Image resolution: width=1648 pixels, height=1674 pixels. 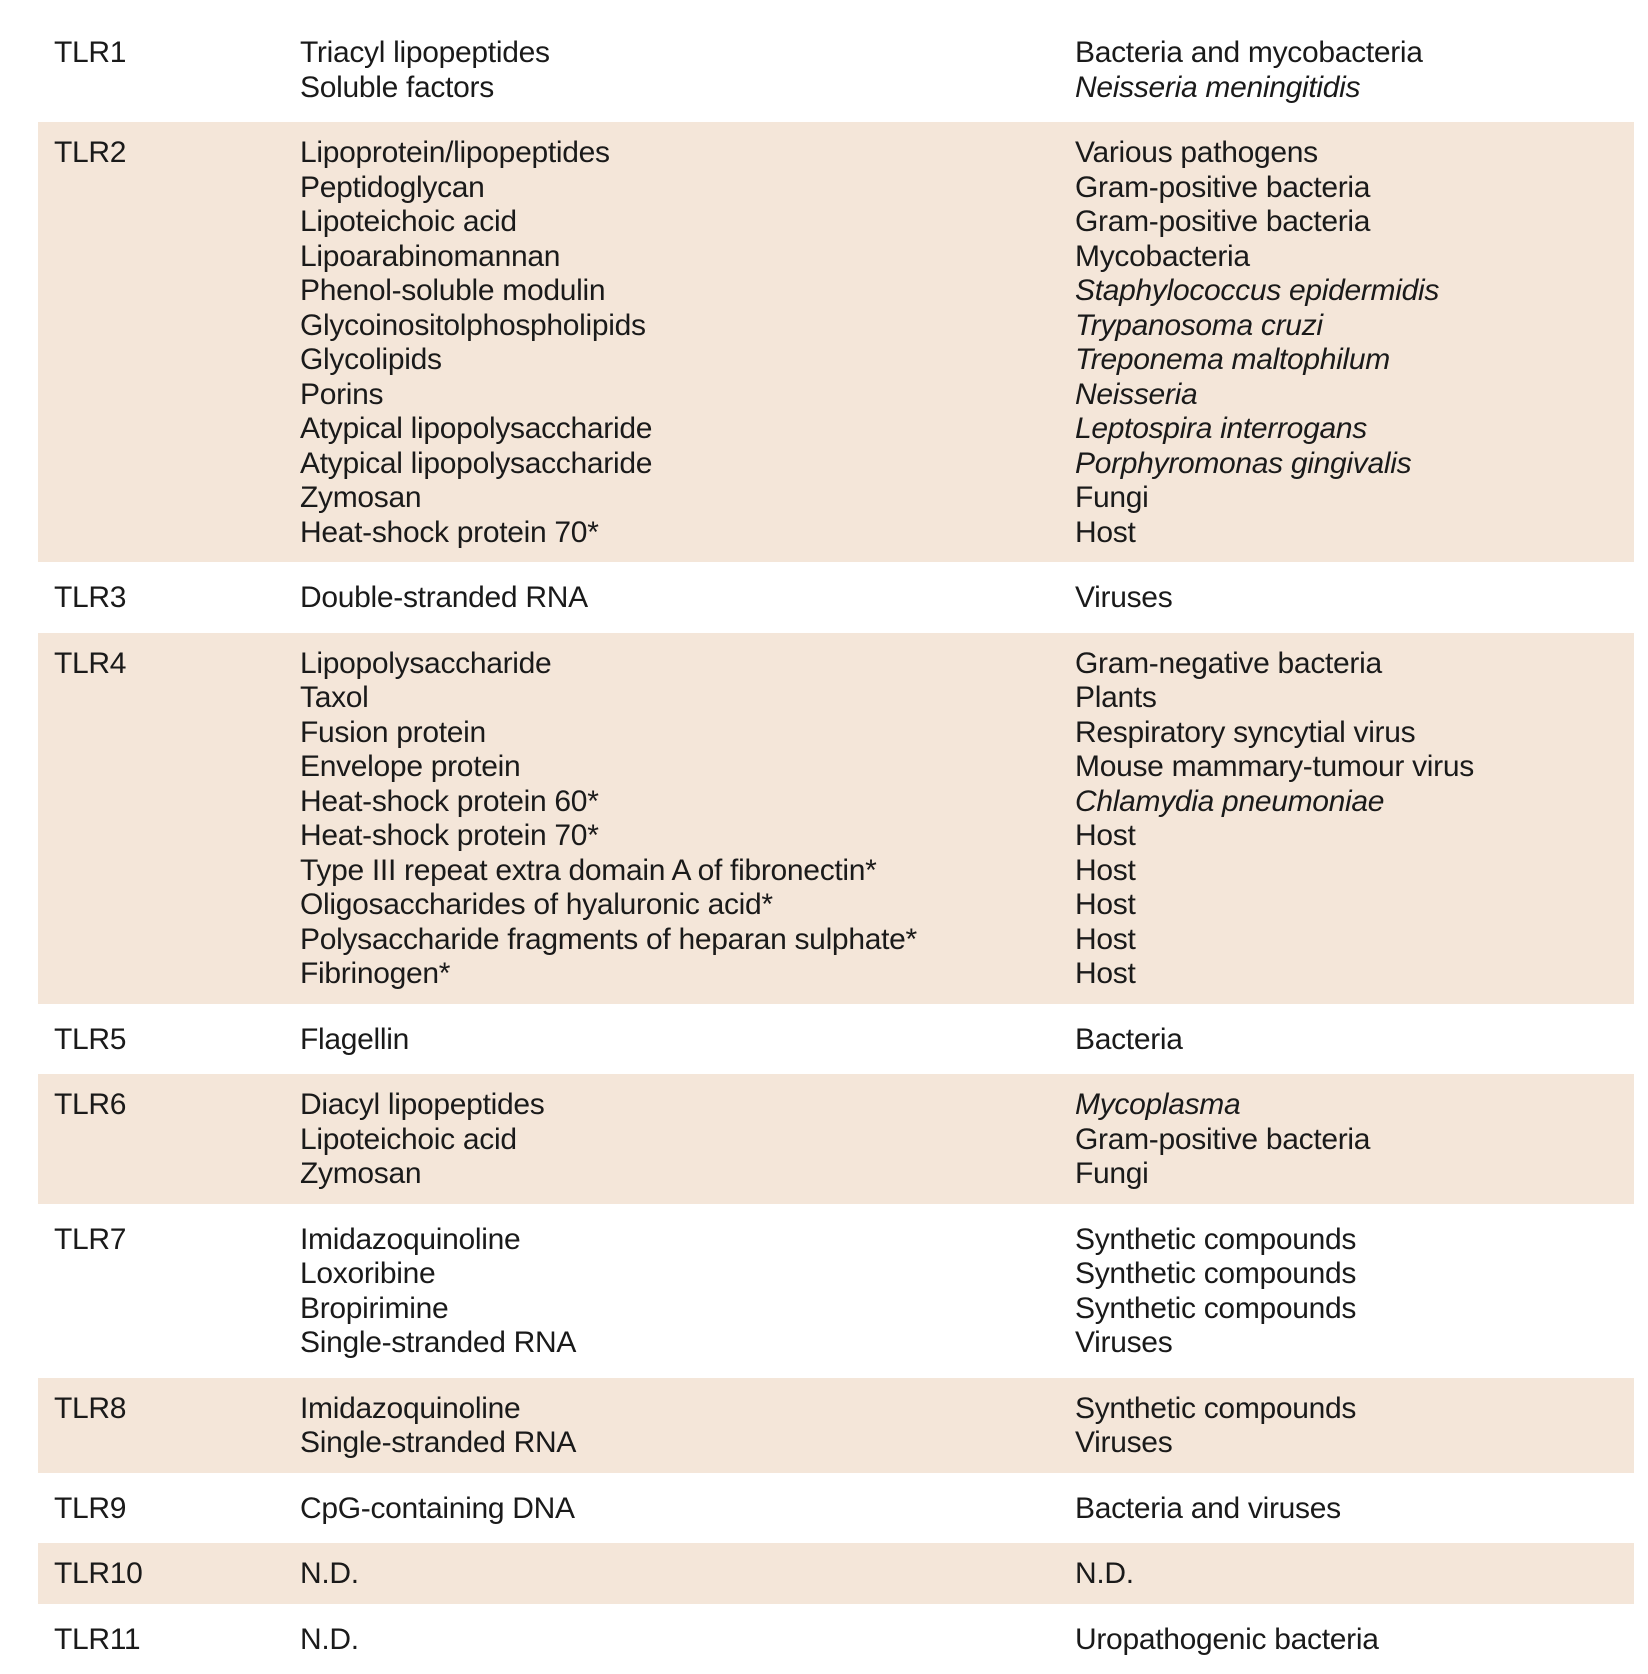 I want to click on ligand-text: Double-stranded RNA, so click(x=444, y=597).